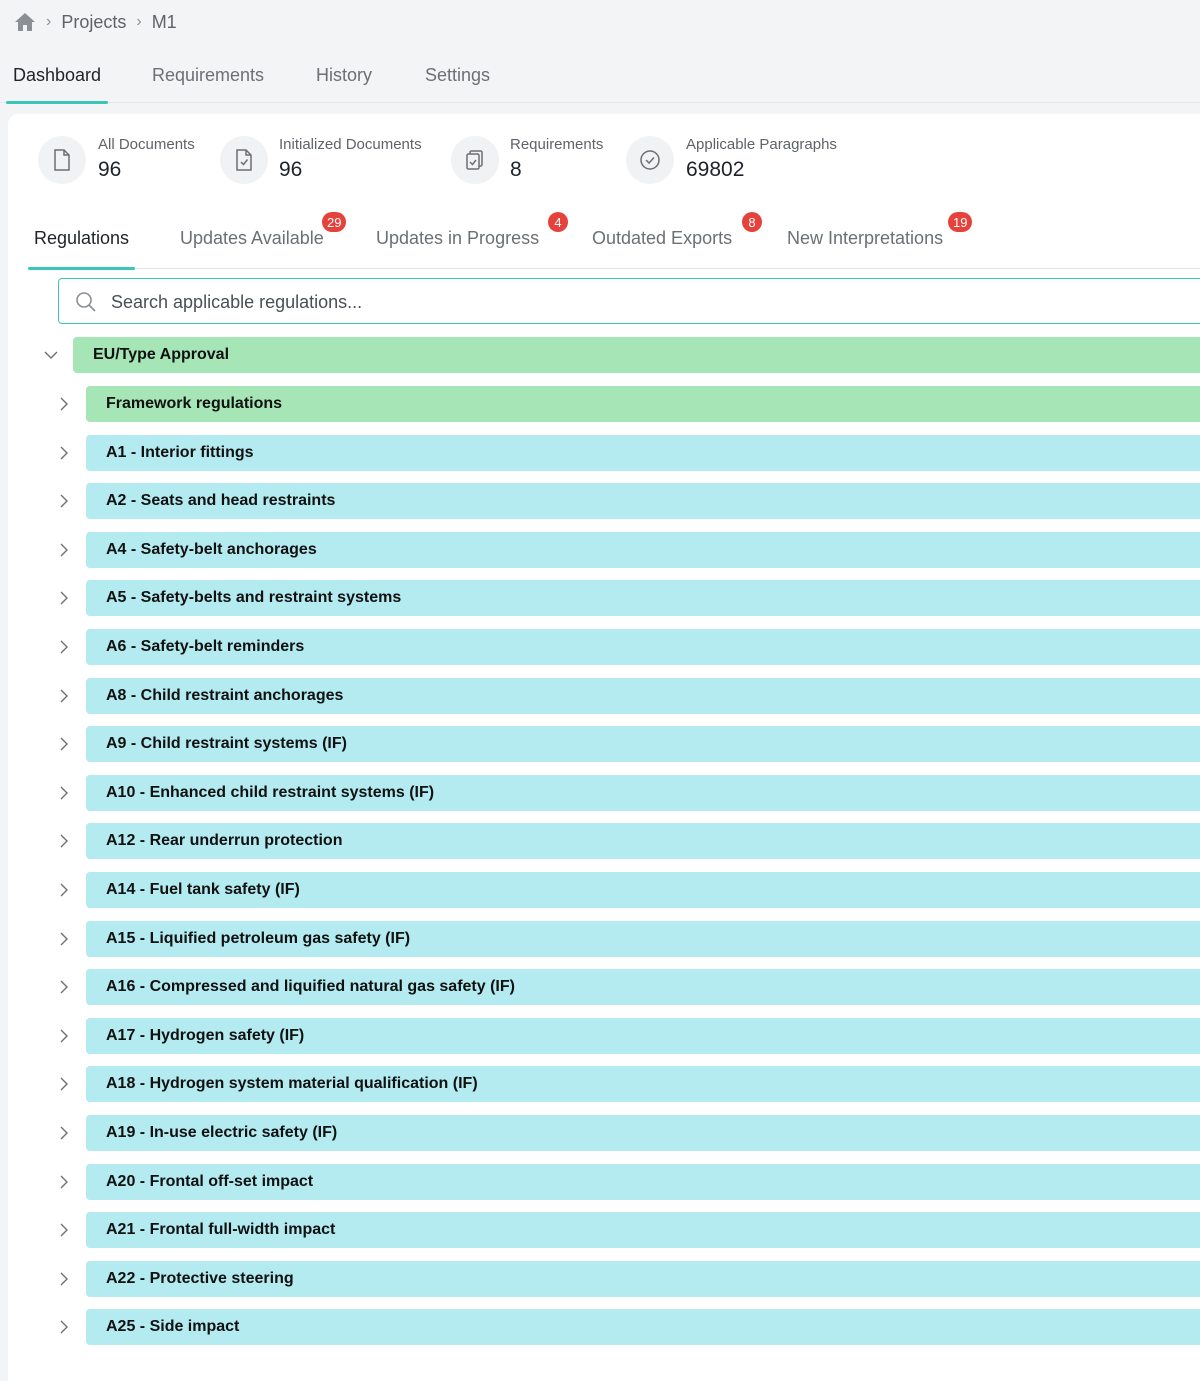 The height and width of the screenshot is (1381, 1200). What do you see at coordinates (643, 1230) in the screenshot?
I see `tree-item: A21 - Frontal full-width impact` at bounding box center [643, 1230].